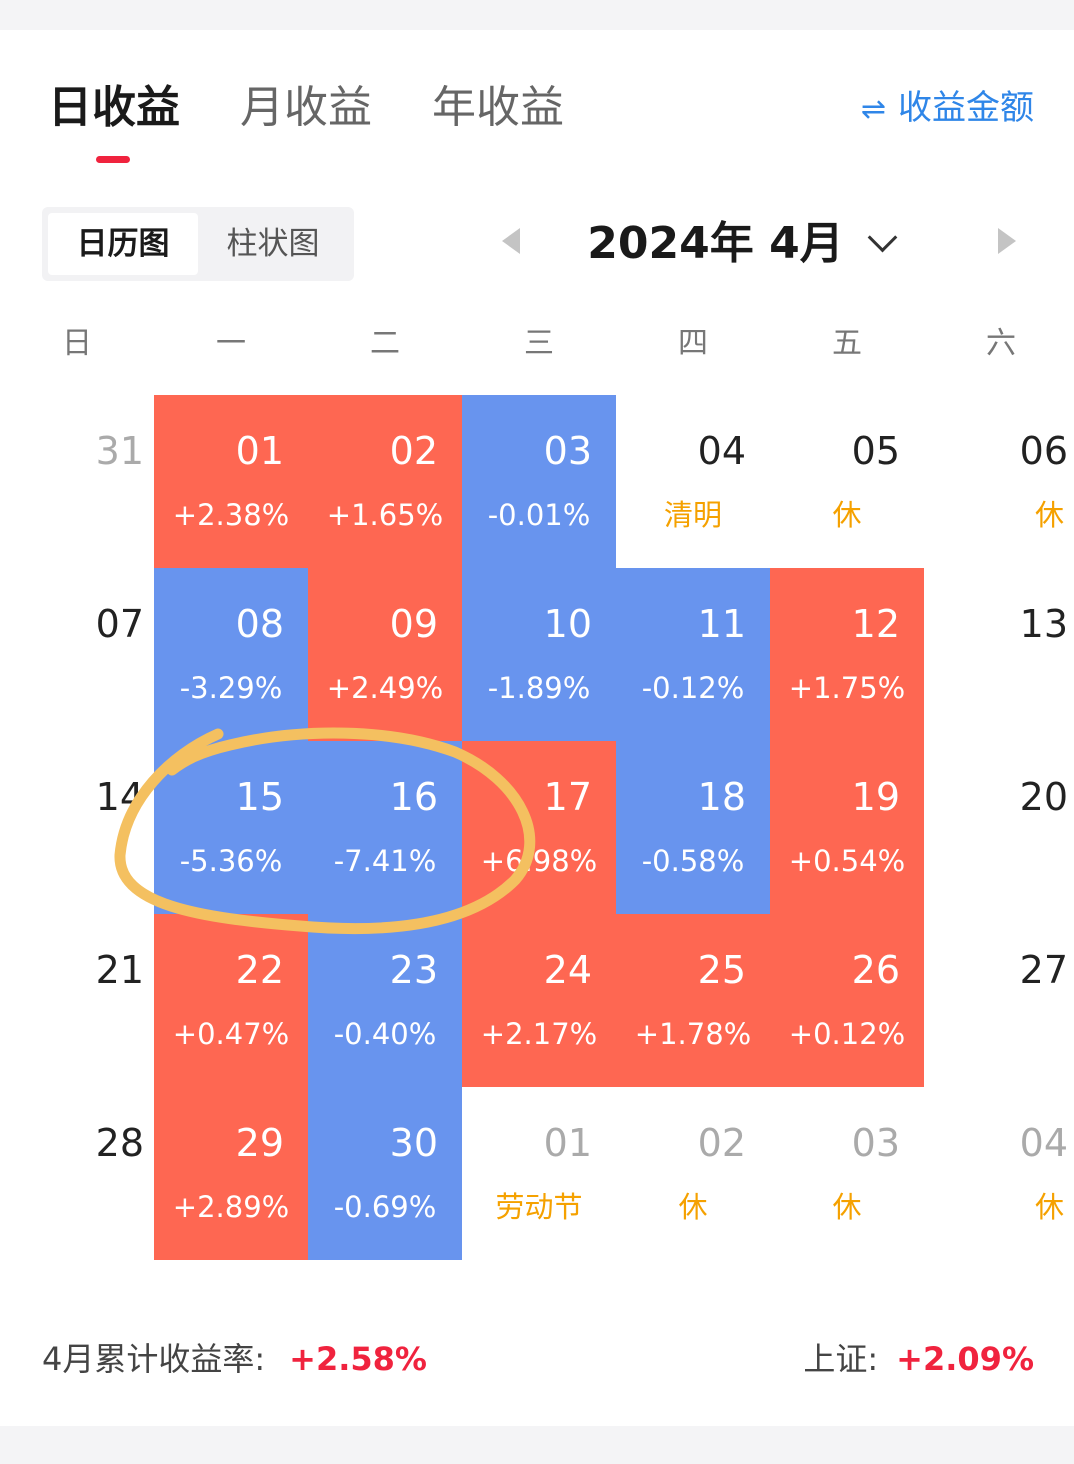  What do you see at coordinates (847, 343) in the screenshot?
I see `weekday-label: 五` at bounding box center [847, 343].